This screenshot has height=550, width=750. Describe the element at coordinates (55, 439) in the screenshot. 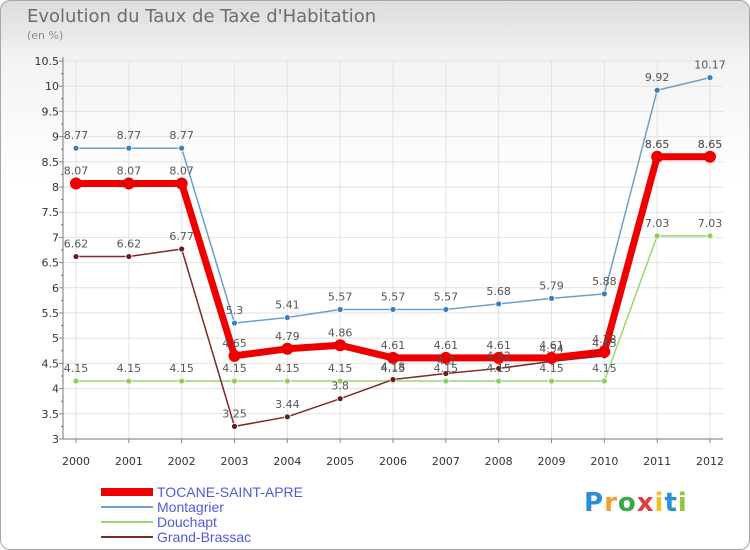

I see `y-tick-label: 3` at that location.